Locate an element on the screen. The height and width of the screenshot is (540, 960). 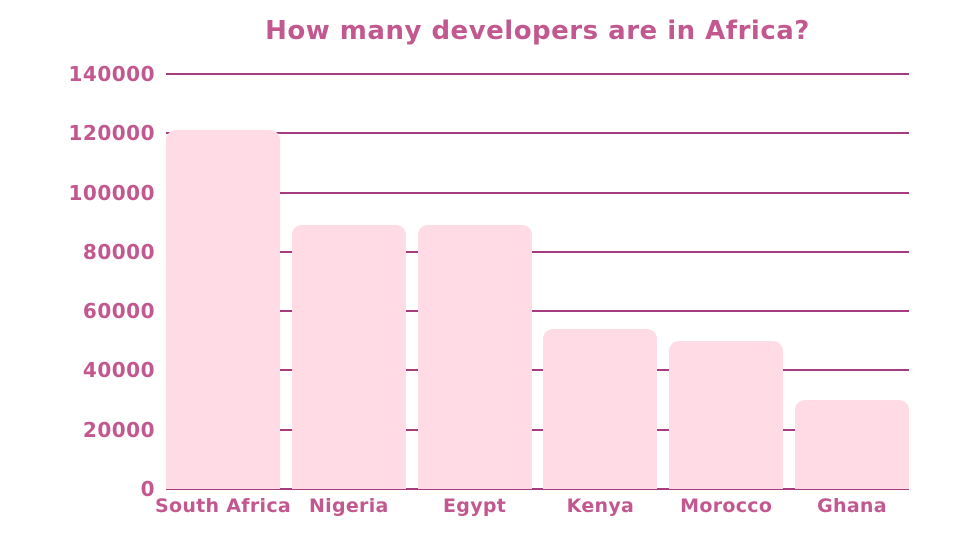
x-axis-label-morocco: Morocco is located at coordinates (726, 506).